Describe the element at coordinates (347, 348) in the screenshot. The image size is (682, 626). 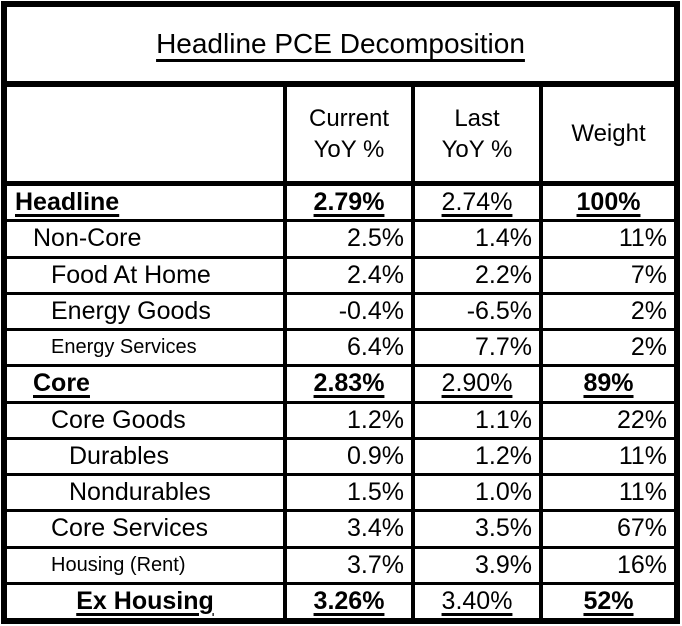
I see `current-yoy-cell: 6.4%` at that location.